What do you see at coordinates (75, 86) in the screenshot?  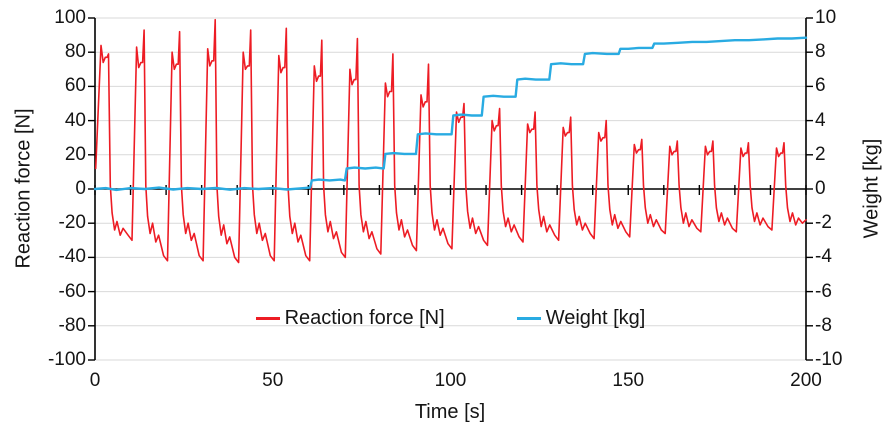 I see `left-axis-tick-label: 60` at bounding box center [75, 86].